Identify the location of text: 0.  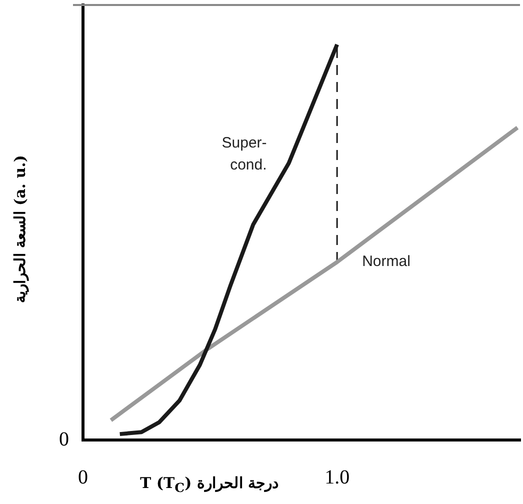
(64, 439).